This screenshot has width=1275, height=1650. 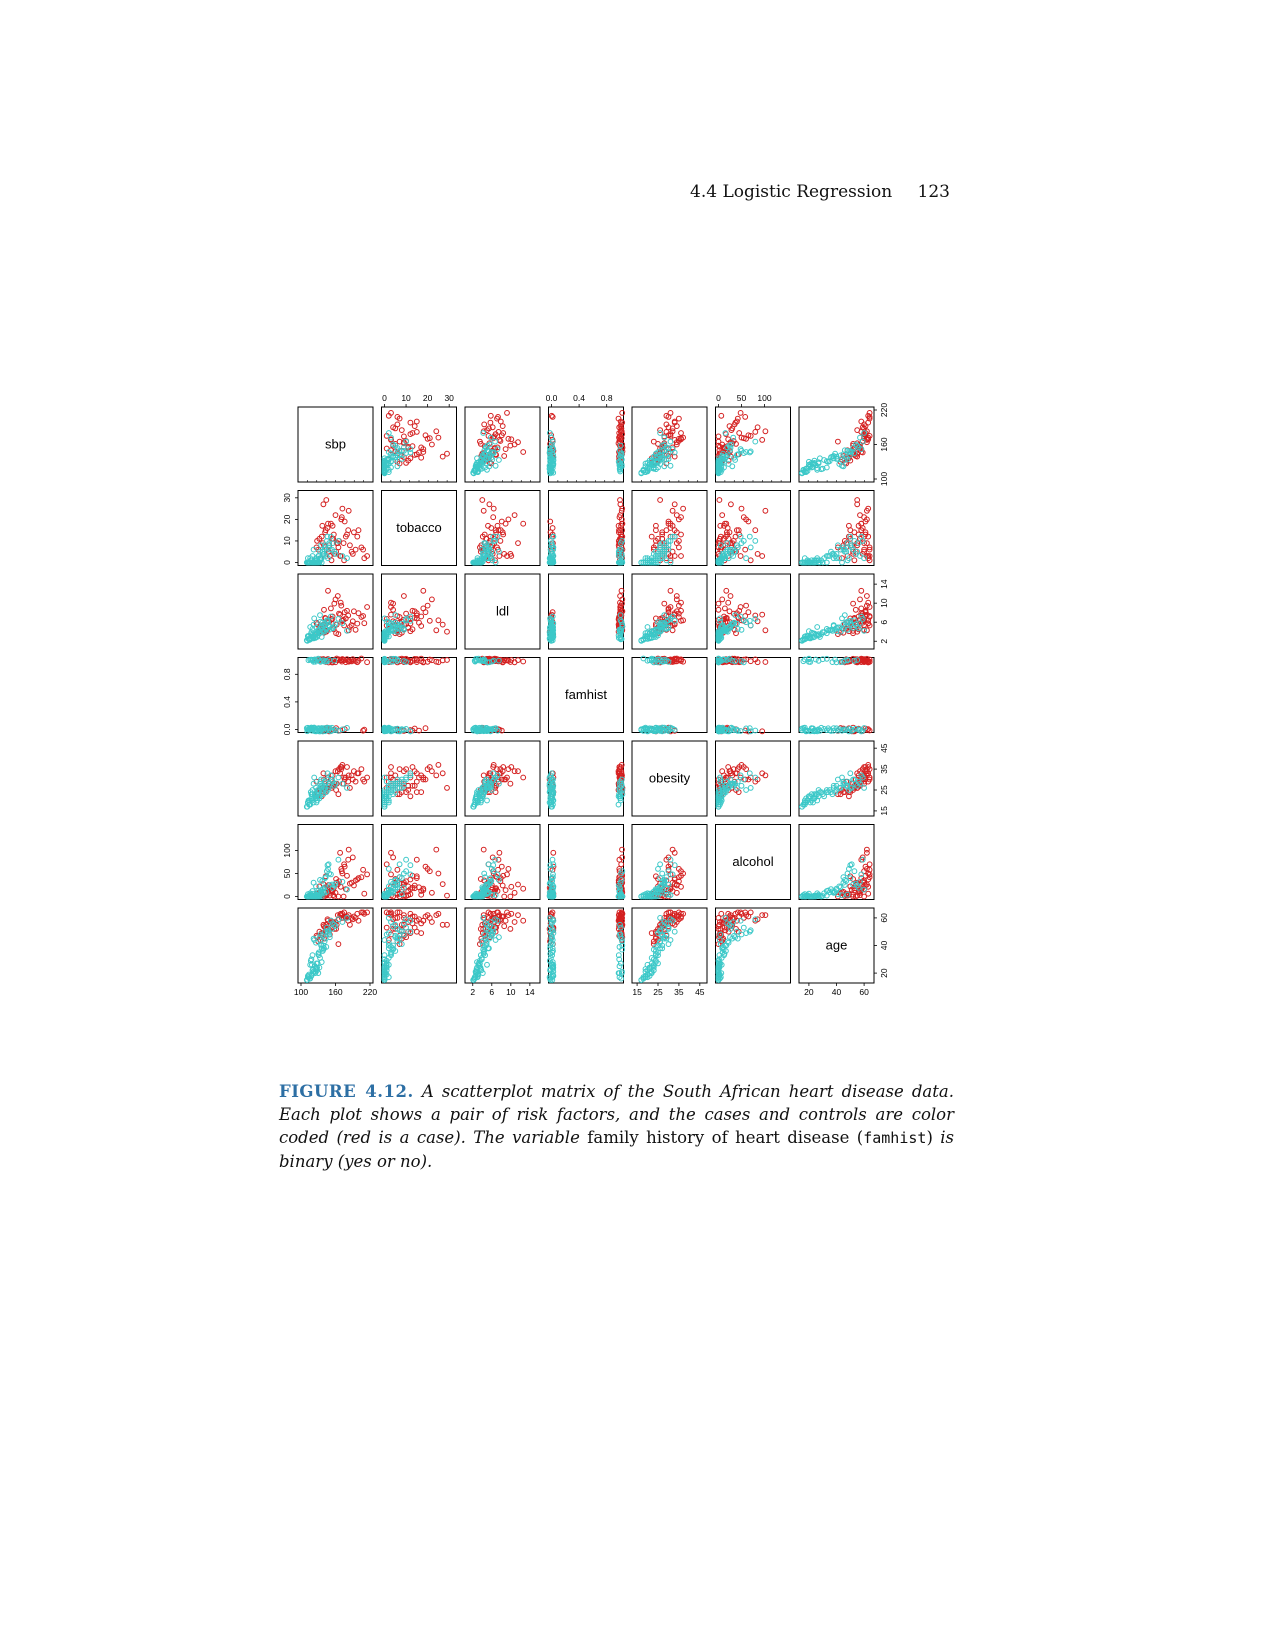 What do you see at coordinates (335, 444) in the screenshot?
I see `matrix-cell-sbp-sbp: sbp` at bounding box center [335, 444].